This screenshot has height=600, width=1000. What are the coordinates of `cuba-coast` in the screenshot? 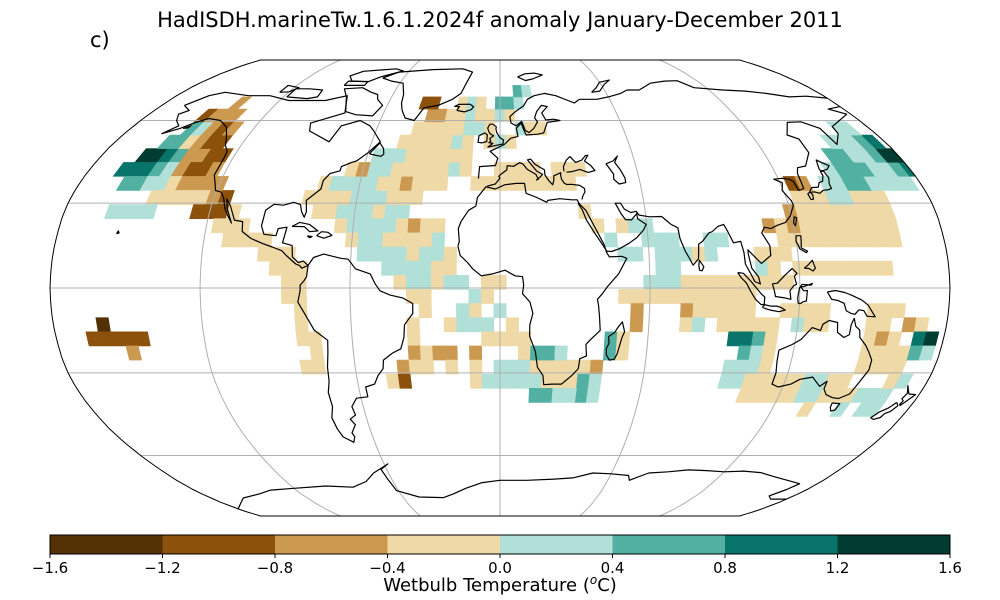 It's located at (305, 227).